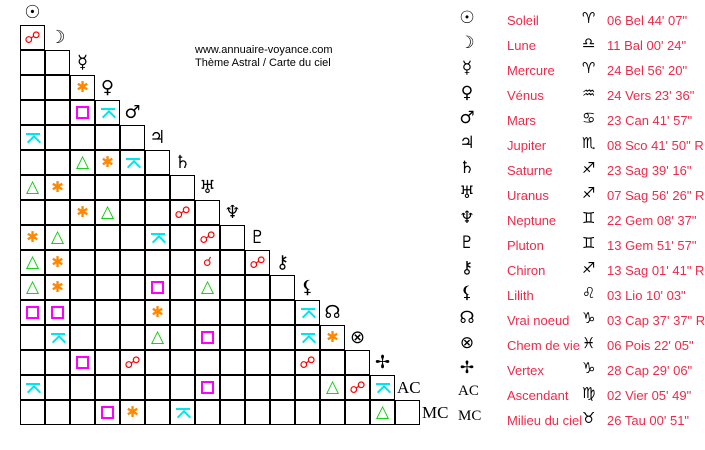  Describe the element at coordinates (589, 343) in the screenshot. I see `zodiac-sign-icon: ♓` at that location.